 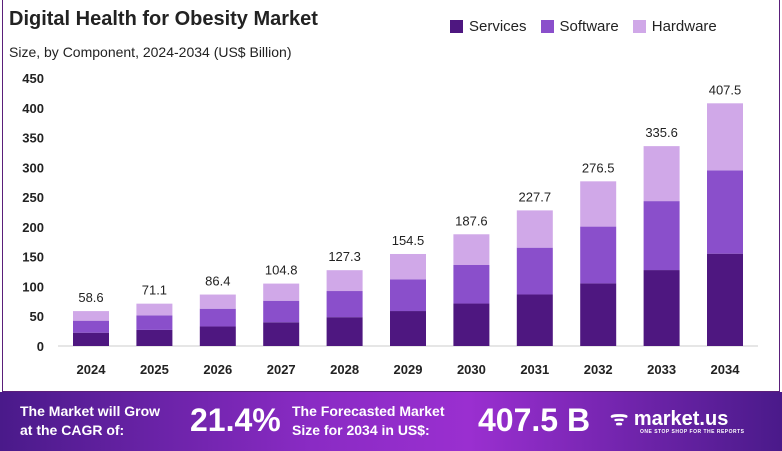 What do you see at coordinates (217, 369) in the screenshot?
I see `x-tick-label: 2026` at bounding box center [217, 369].